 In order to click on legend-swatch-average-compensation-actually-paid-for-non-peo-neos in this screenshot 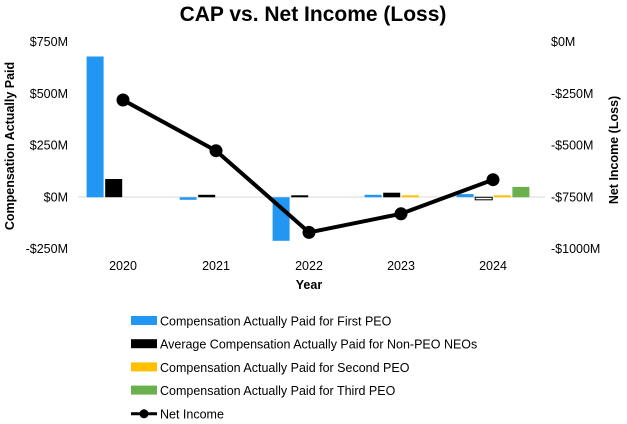, I will do `click(144, 344)`.